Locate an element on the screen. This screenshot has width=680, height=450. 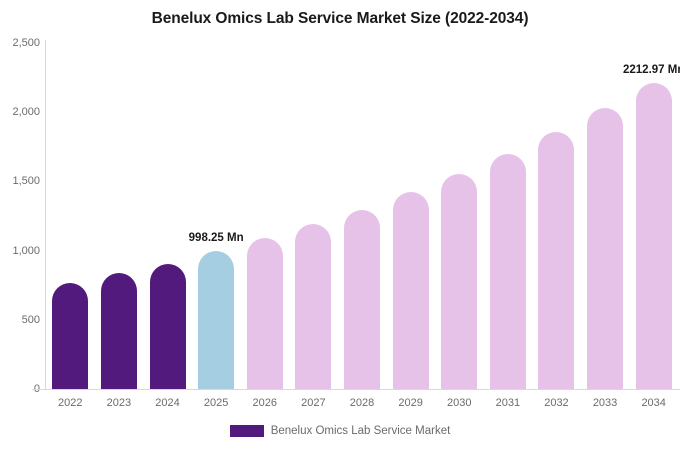
bar-2025 is located at coordinates (216, 319).